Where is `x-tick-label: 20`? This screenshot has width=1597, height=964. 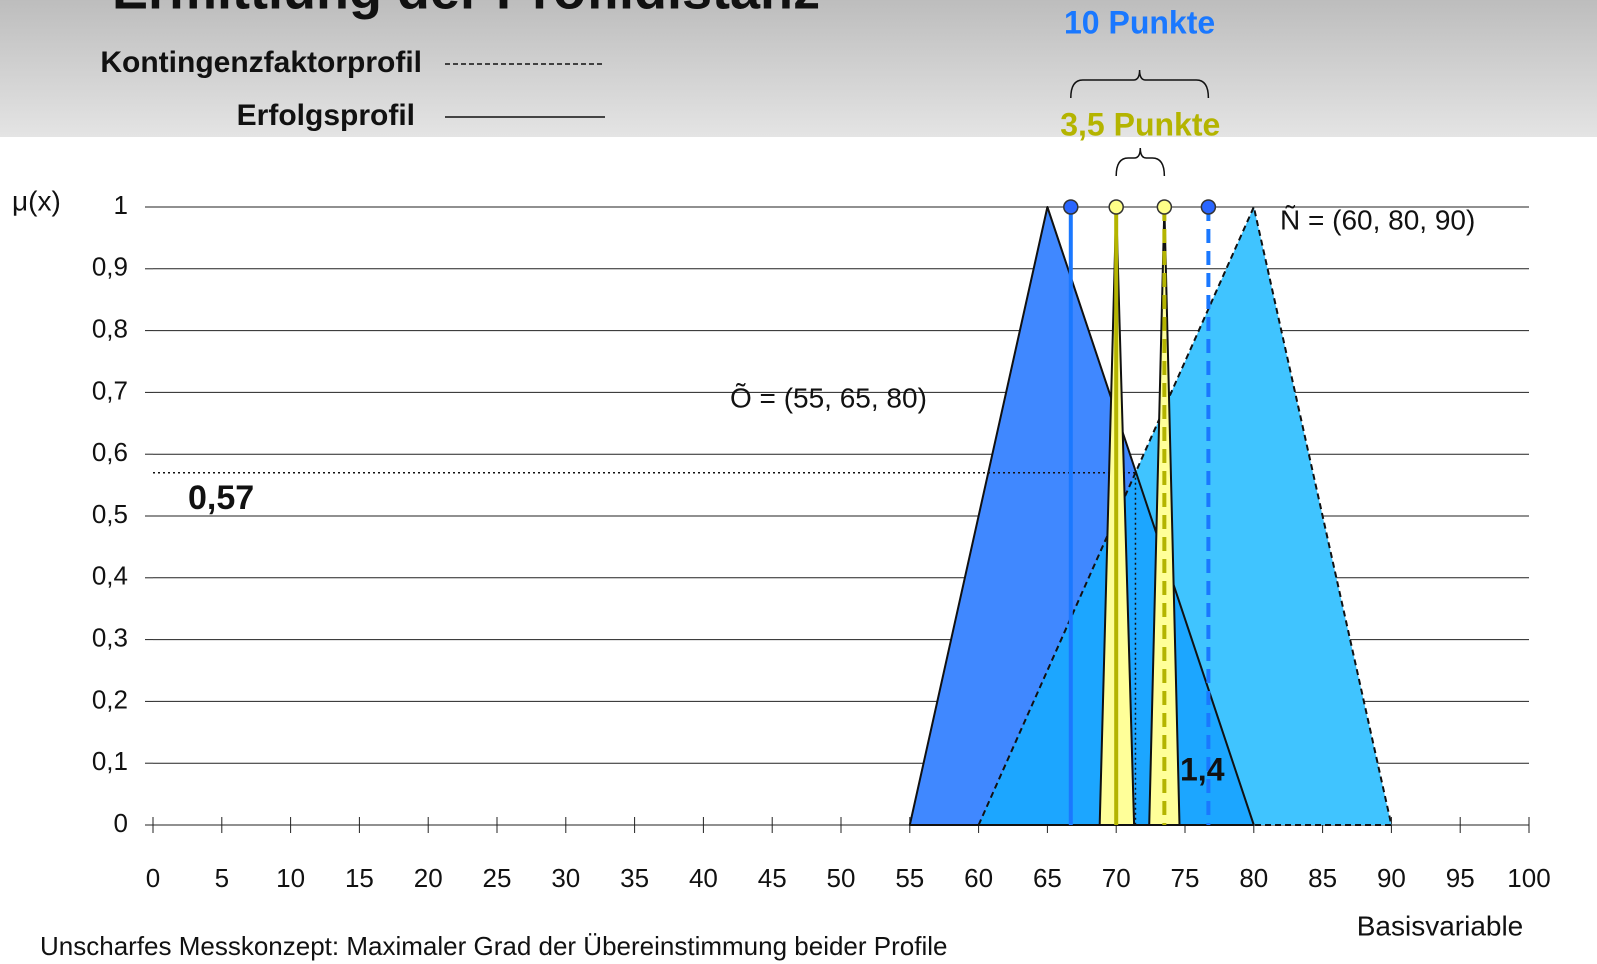 x-tick-label: 20 is located at coordinates (428, 878).